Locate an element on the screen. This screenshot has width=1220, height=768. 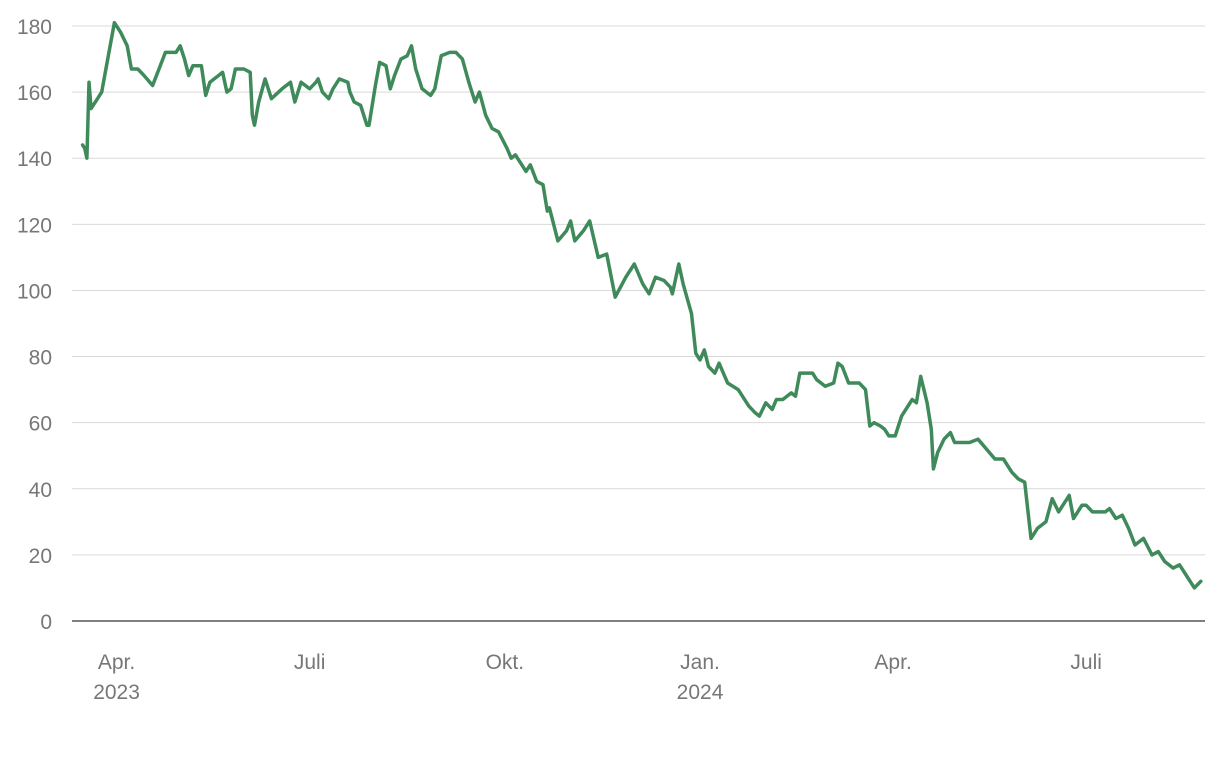
y-tick-label: 40 is located at coordinates (40, 490).